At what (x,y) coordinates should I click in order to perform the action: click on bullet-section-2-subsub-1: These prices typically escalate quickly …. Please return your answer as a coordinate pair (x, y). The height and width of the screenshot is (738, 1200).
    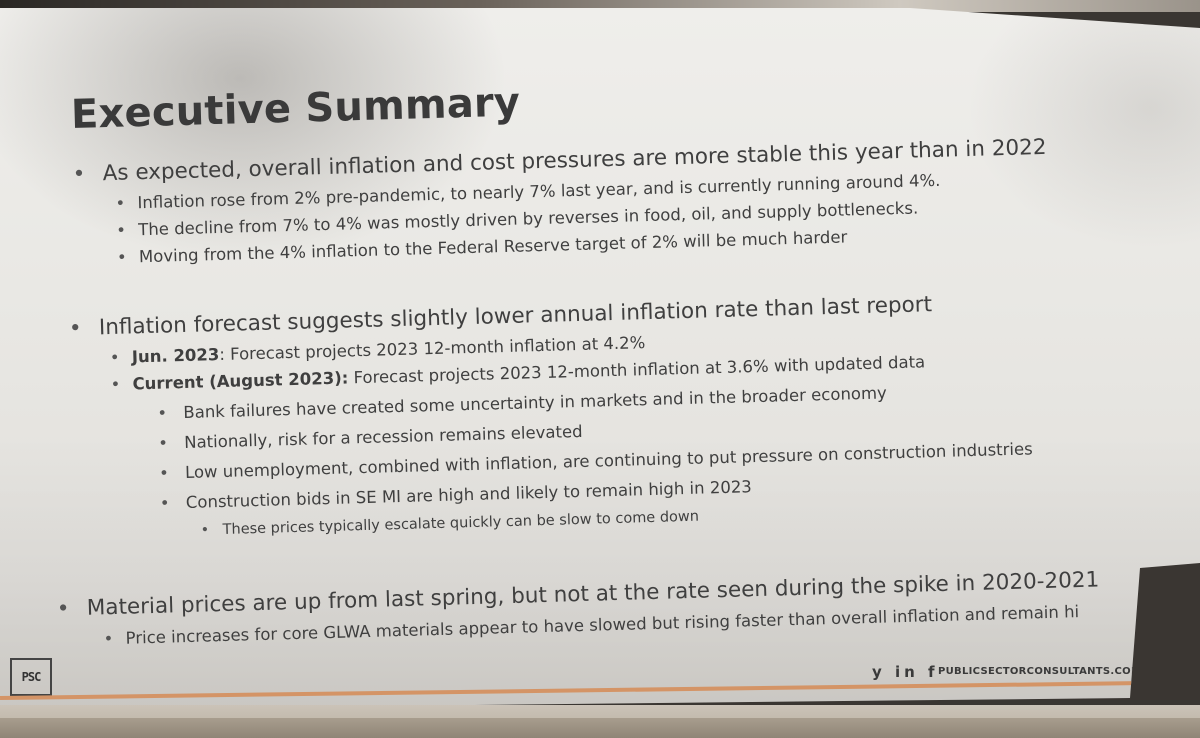
    Looking at the image, I should click on (460, 523).